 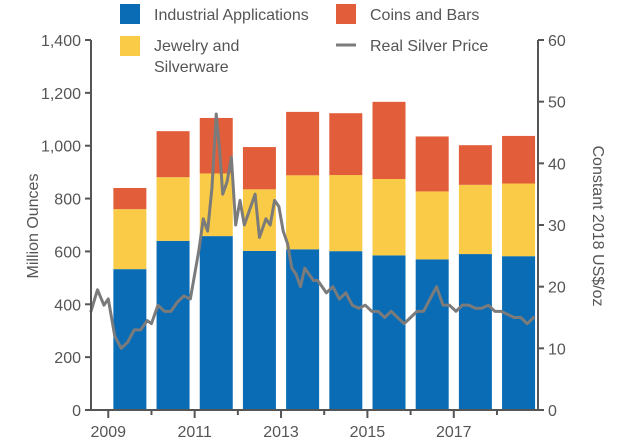 What do you see at coordinates (61, 94) in the screenshot?
I see `y-tick-label-1200: 1,200` at bounding box center [61, 94].